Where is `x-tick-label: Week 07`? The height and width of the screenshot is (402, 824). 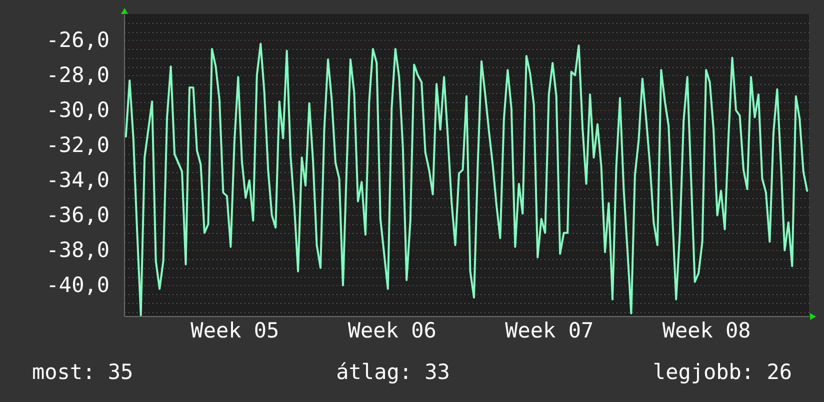 x-tick-label: Week 07 is located at coordinates (549, 330).